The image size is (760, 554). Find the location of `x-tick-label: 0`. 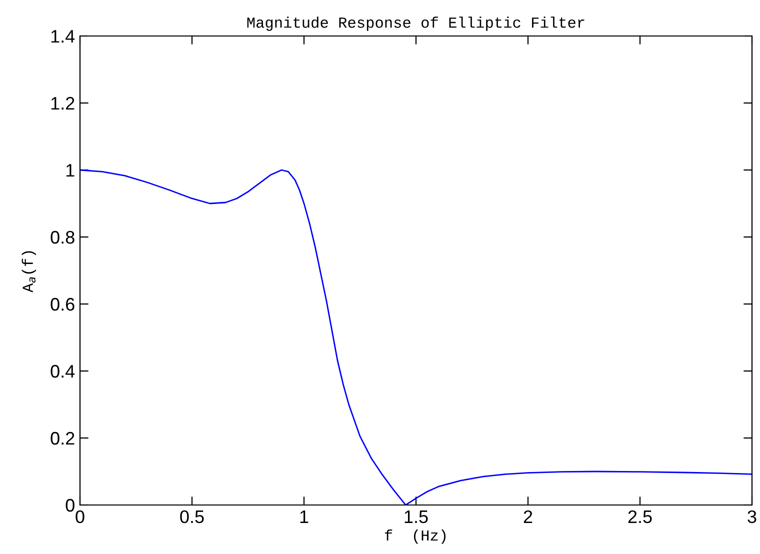

x-tick-label: 0 is located at coordinates (80, 517).